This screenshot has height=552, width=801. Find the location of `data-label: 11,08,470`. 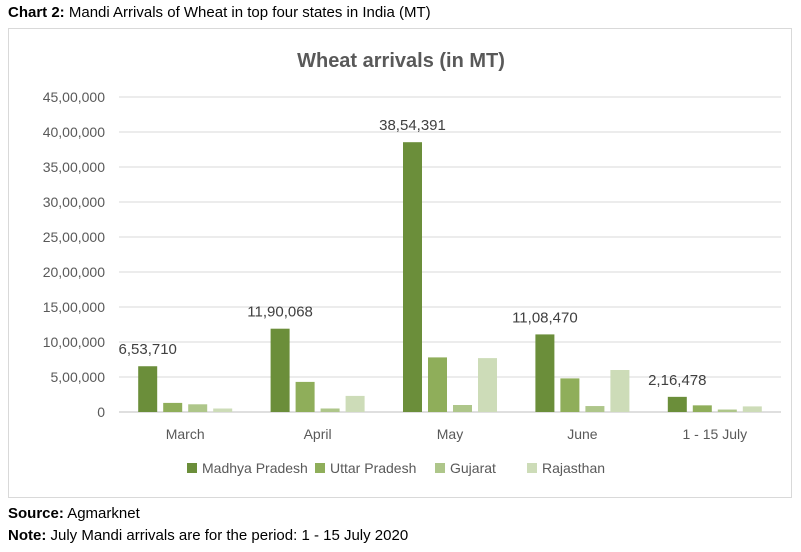

data-label: 11,08,470 is located at coordinates (545, 317).